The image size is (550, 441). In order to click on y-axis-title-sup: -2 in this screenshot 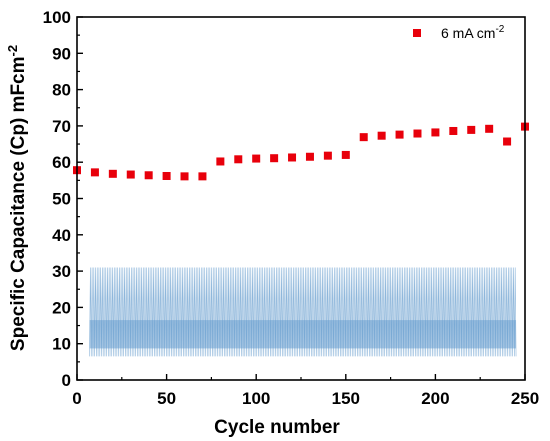, I will do `click(12, 51)`.